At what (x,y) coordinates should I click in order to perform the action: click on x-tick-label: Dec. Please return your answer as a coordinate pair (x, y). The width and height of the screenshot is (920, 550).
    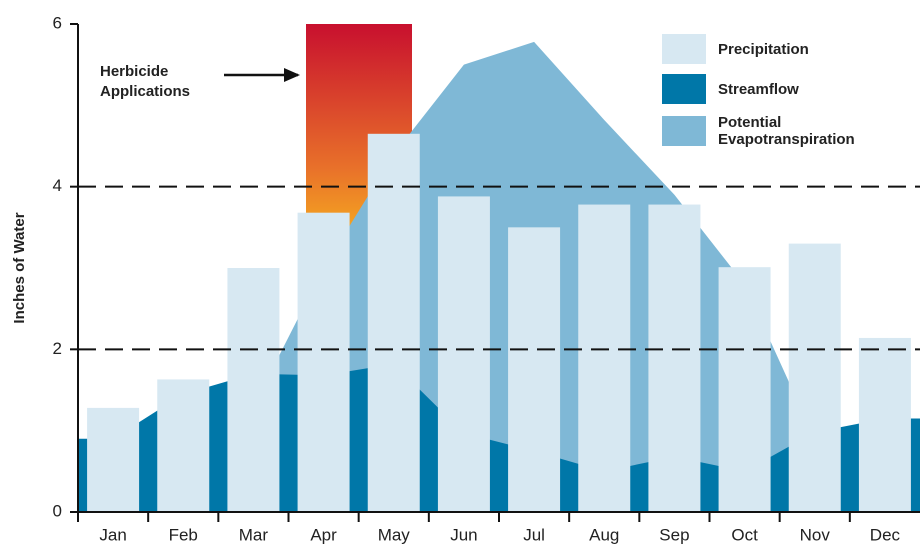
    Looking at the image, I should click on (885, 534).